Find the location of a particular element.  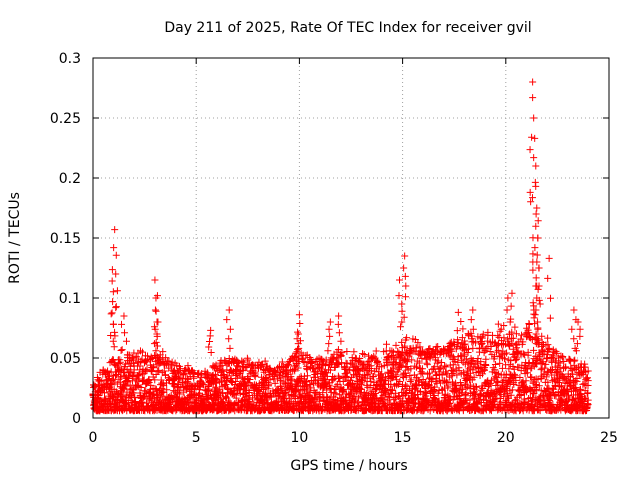

y-axis-label: ROTI / TECUs is located at coordinates (15, 238).